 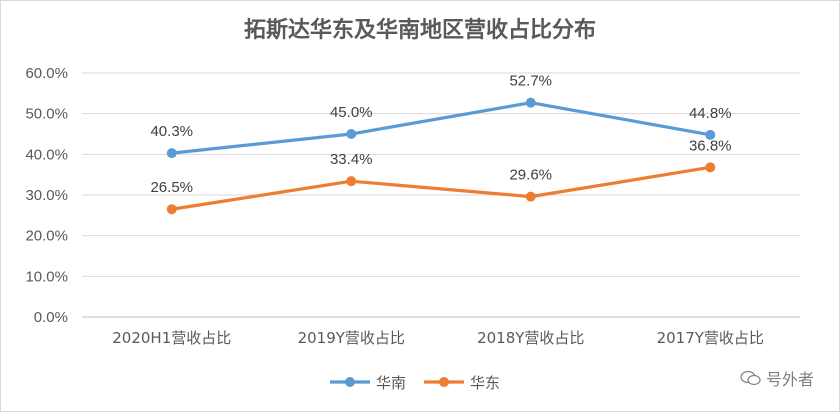 I want to click on y-tick-label: 0.0%, so click(x=51, y=317).